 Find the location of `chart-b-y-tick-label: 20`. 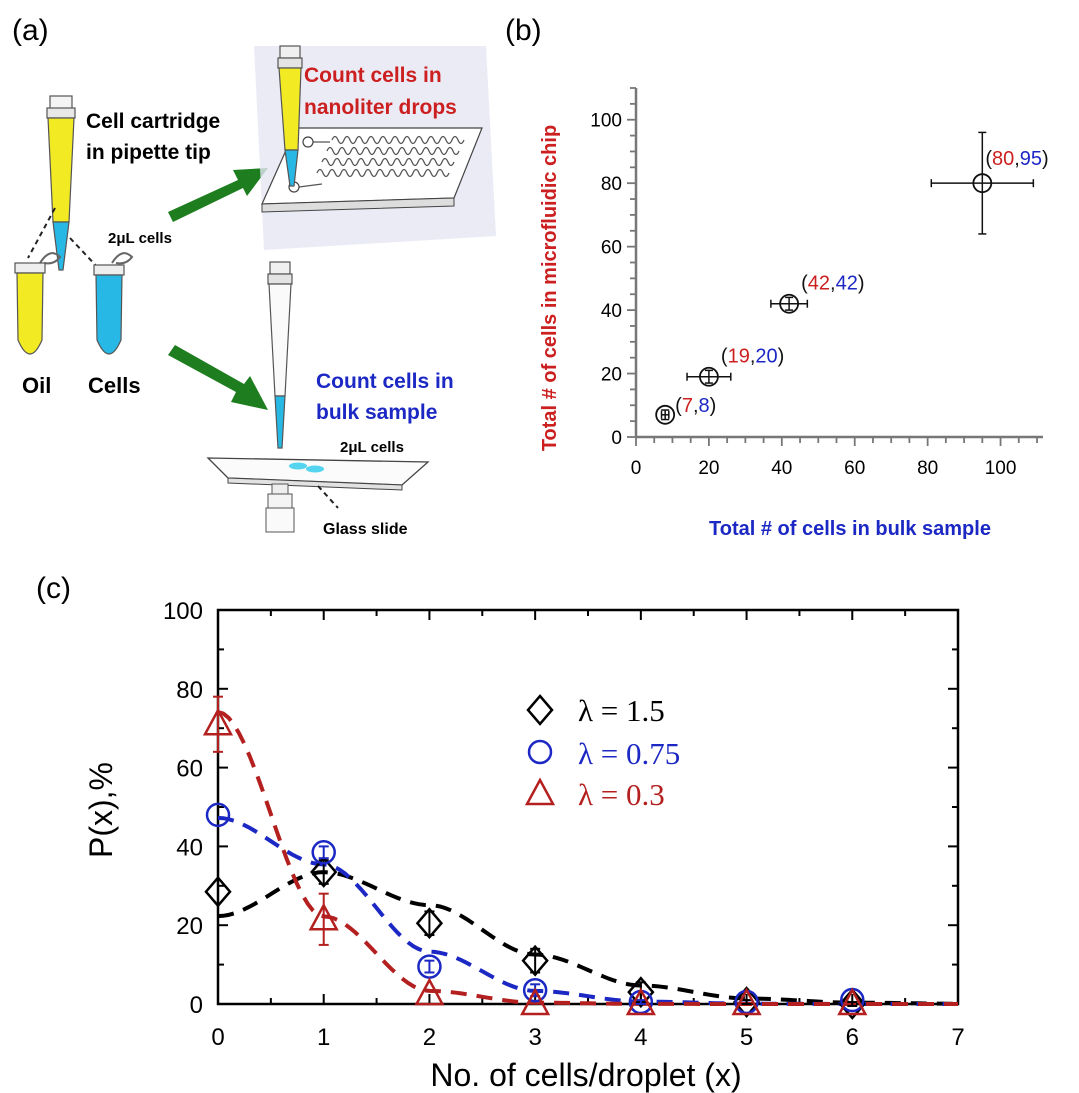

chart-b-y-tick-label: 20 is located at coordinates (611, 375).